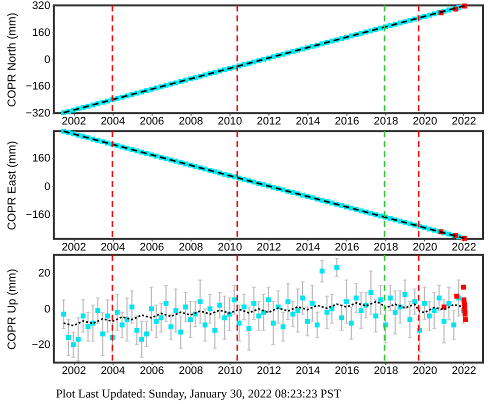 This screenshot has height=404, width=488. Describe the element at coordinates (199, 393) in the screenshot. I see `text: Plot Last Updated: Sunday, January 30, 2022 08:23:23 PST` at that location.